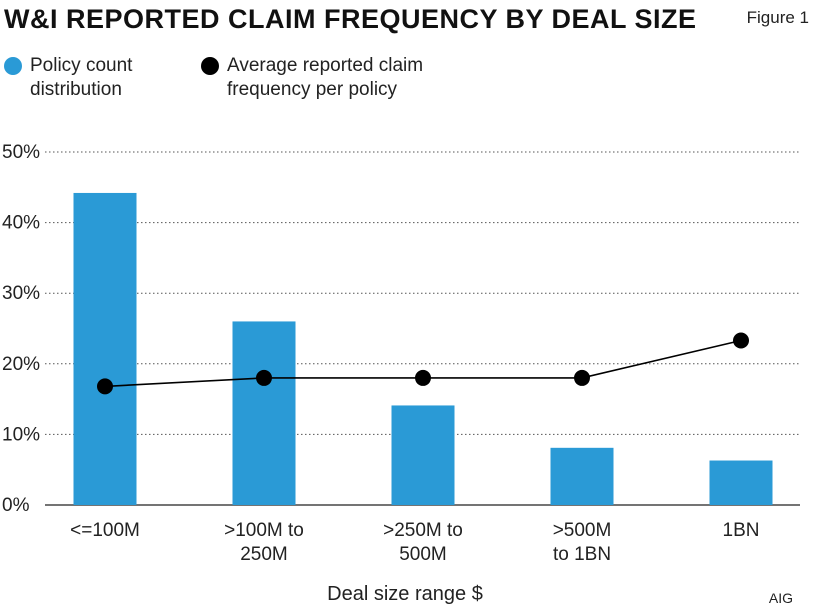  Describe the element at coordinates (105, 530) in the screenshot. I see `x-tick-label: <=100M` at that location.